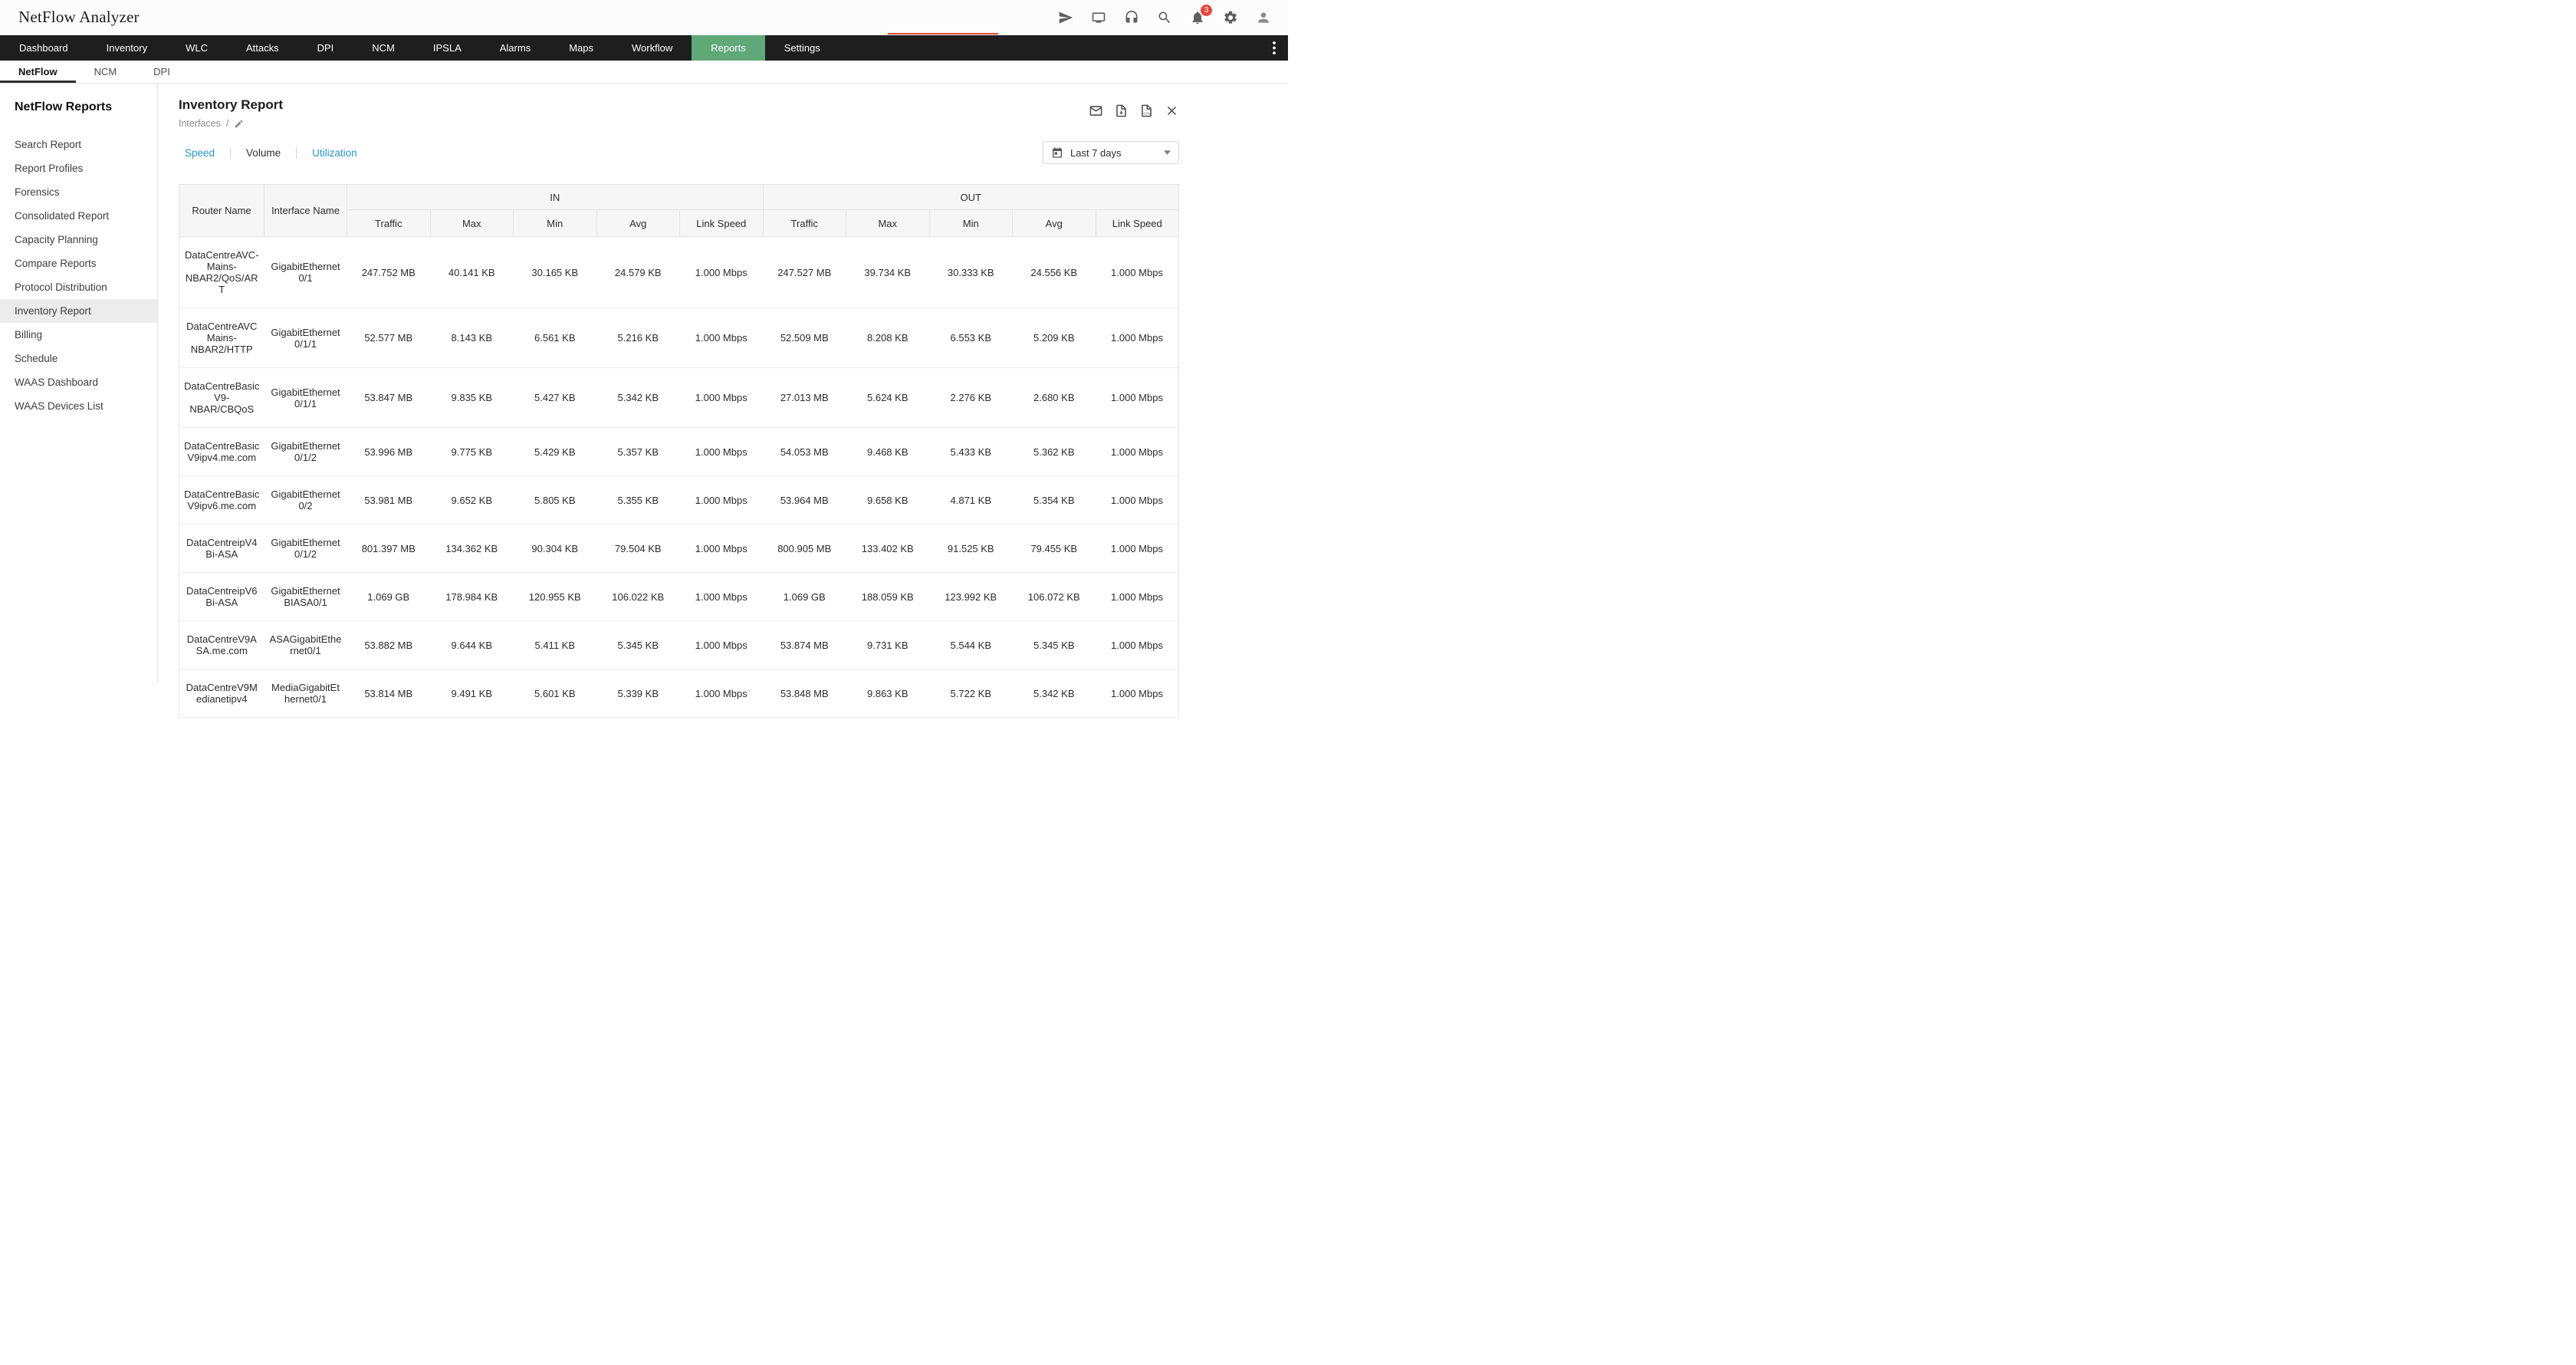 The width and height of the screenshot is (2576, 1365). What do you see at coordinates (49, 168) in the screenshot?
I see `sidebar-item-report-profiles: Report Profiles` at bounding box center [49, 168].